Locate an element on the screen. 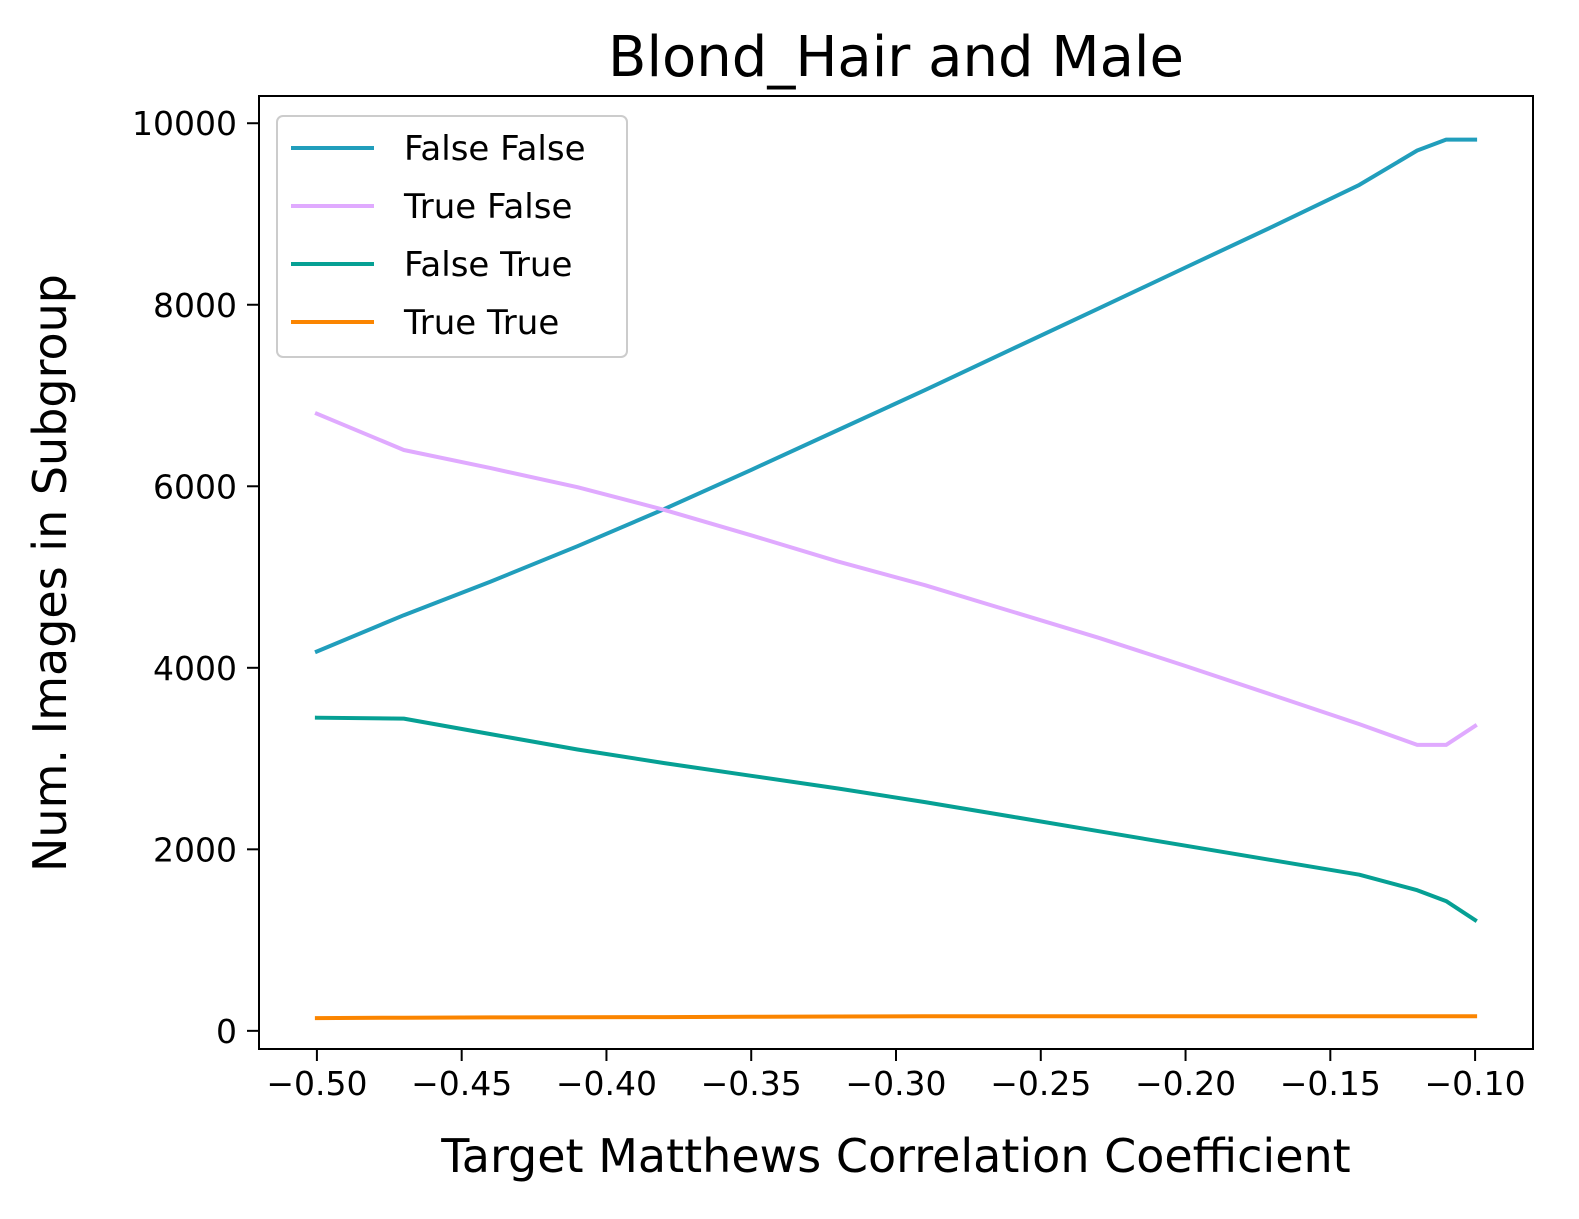 Image resolution: width=1579 pixels, height=1219 pixels. x-tick-label: −0.30 is located at coordinates (895, 1083).